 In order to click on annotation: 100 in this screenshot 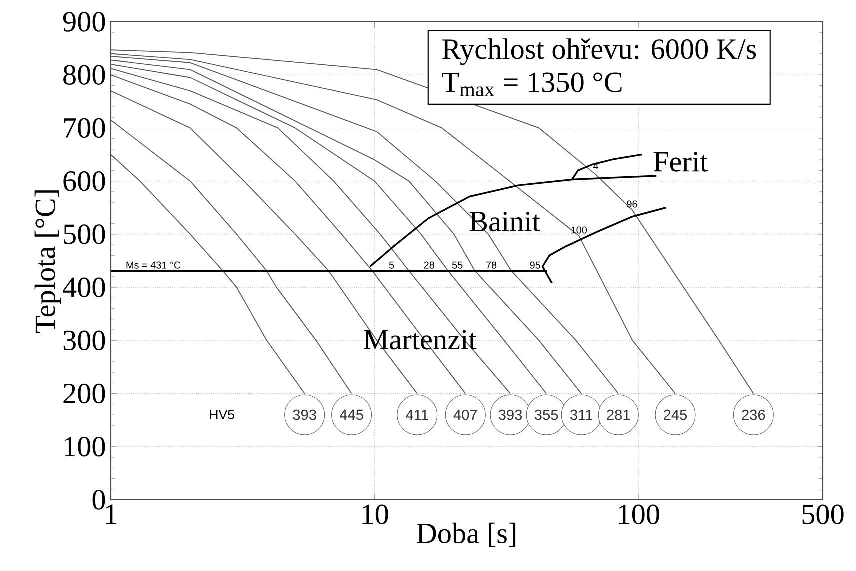, I will do `click(580, 230)`.